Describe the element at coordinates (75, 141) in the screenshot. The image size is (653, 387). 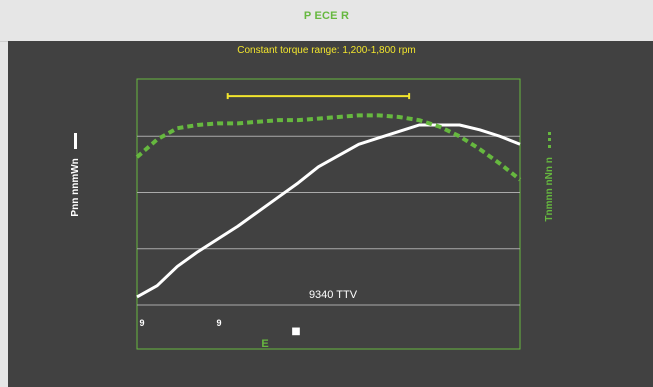
I see `left-axis-legend-line` at that location.